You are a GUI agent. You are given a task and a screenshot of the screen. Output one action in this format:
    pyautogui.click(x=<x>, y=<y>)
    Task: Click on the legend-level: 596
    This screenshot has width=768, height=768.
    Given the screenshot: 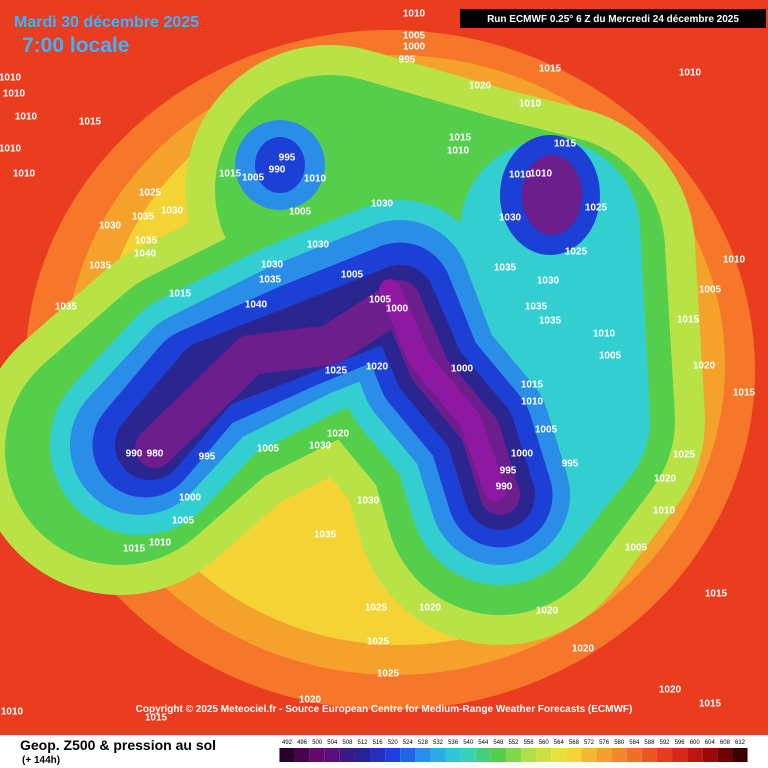 What is the action you would take?
    pyautogui.click(x=680, y=743)
    